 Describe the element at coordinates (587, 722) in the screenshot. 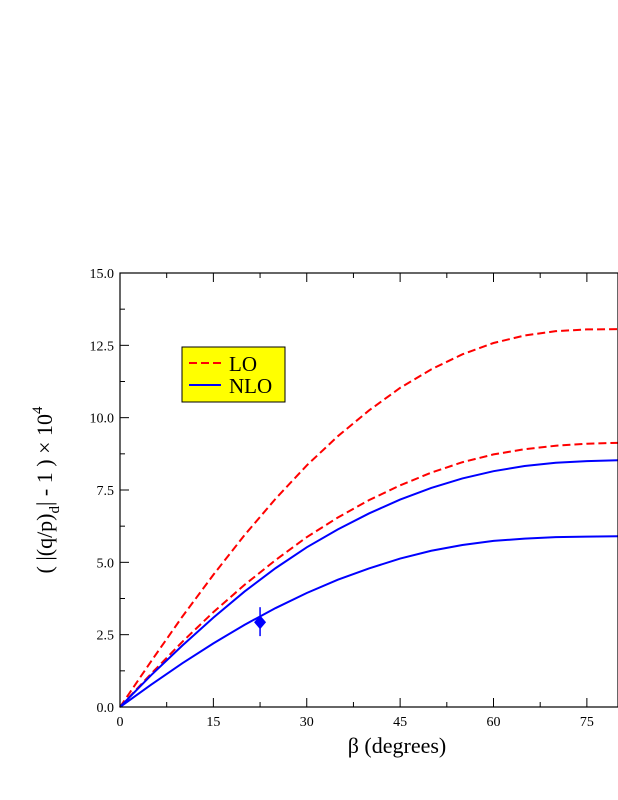

I see `x-tick-label: 75` at that location.